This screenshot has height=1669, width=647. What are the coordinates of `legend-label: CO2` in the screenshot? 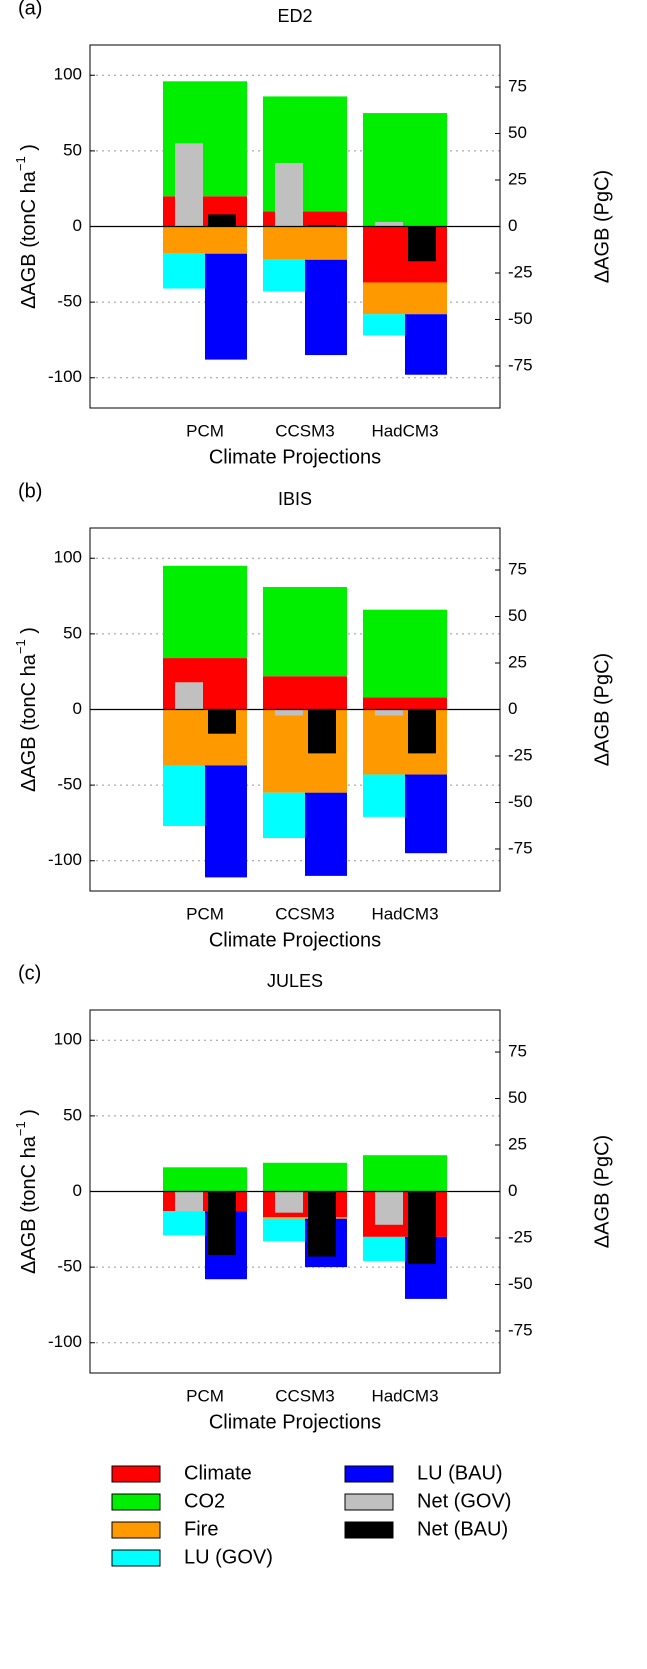 It's located at (204, 1501).